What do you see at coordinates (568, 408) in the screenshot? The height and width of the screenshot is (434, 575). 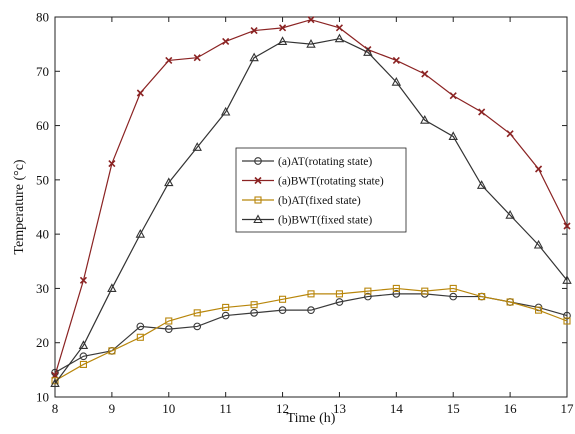 I see `x-tick-label: 17` at bounding box center [568, 408].